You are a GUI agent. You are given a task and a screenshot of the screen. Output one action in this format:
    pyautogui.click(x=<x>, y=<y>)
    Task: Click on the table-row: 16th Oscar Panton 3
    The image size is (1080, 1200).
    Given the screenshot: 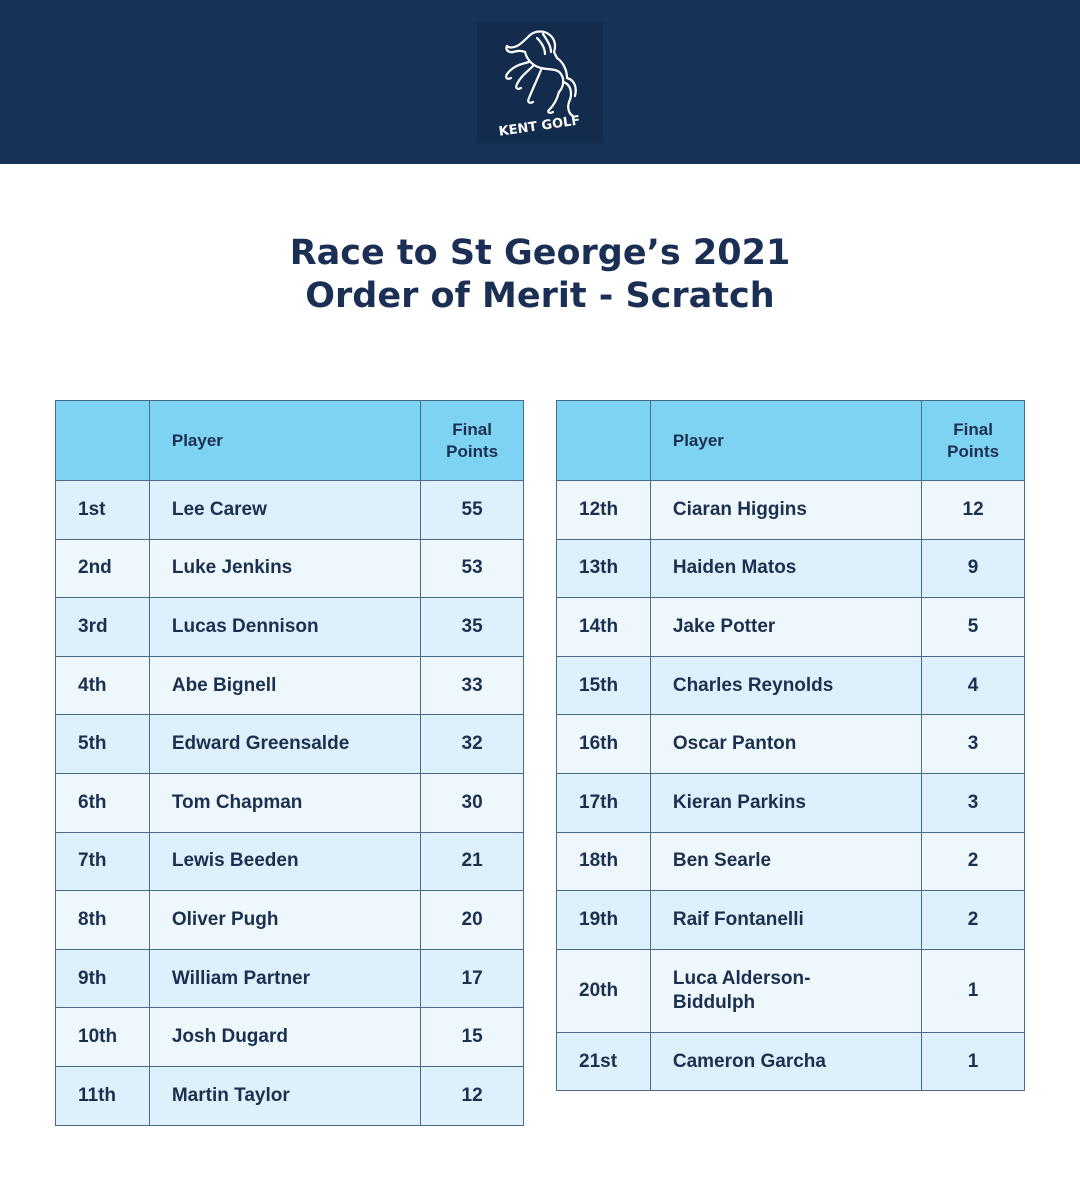 What is the action you would take?
    pyautogui.click(x=790, y=744)
    